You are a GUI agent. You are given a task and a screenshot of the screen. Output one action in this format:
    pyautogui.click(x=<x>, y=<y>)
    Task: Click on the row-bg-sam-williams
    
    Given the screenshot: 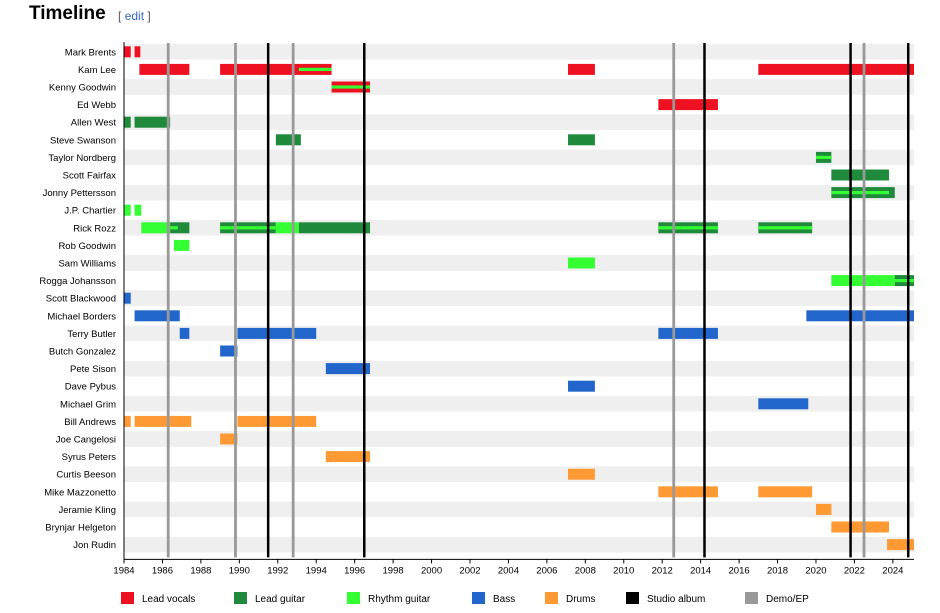 What is the action you would take?
    pyautogui.click(x=519, y=263)
    